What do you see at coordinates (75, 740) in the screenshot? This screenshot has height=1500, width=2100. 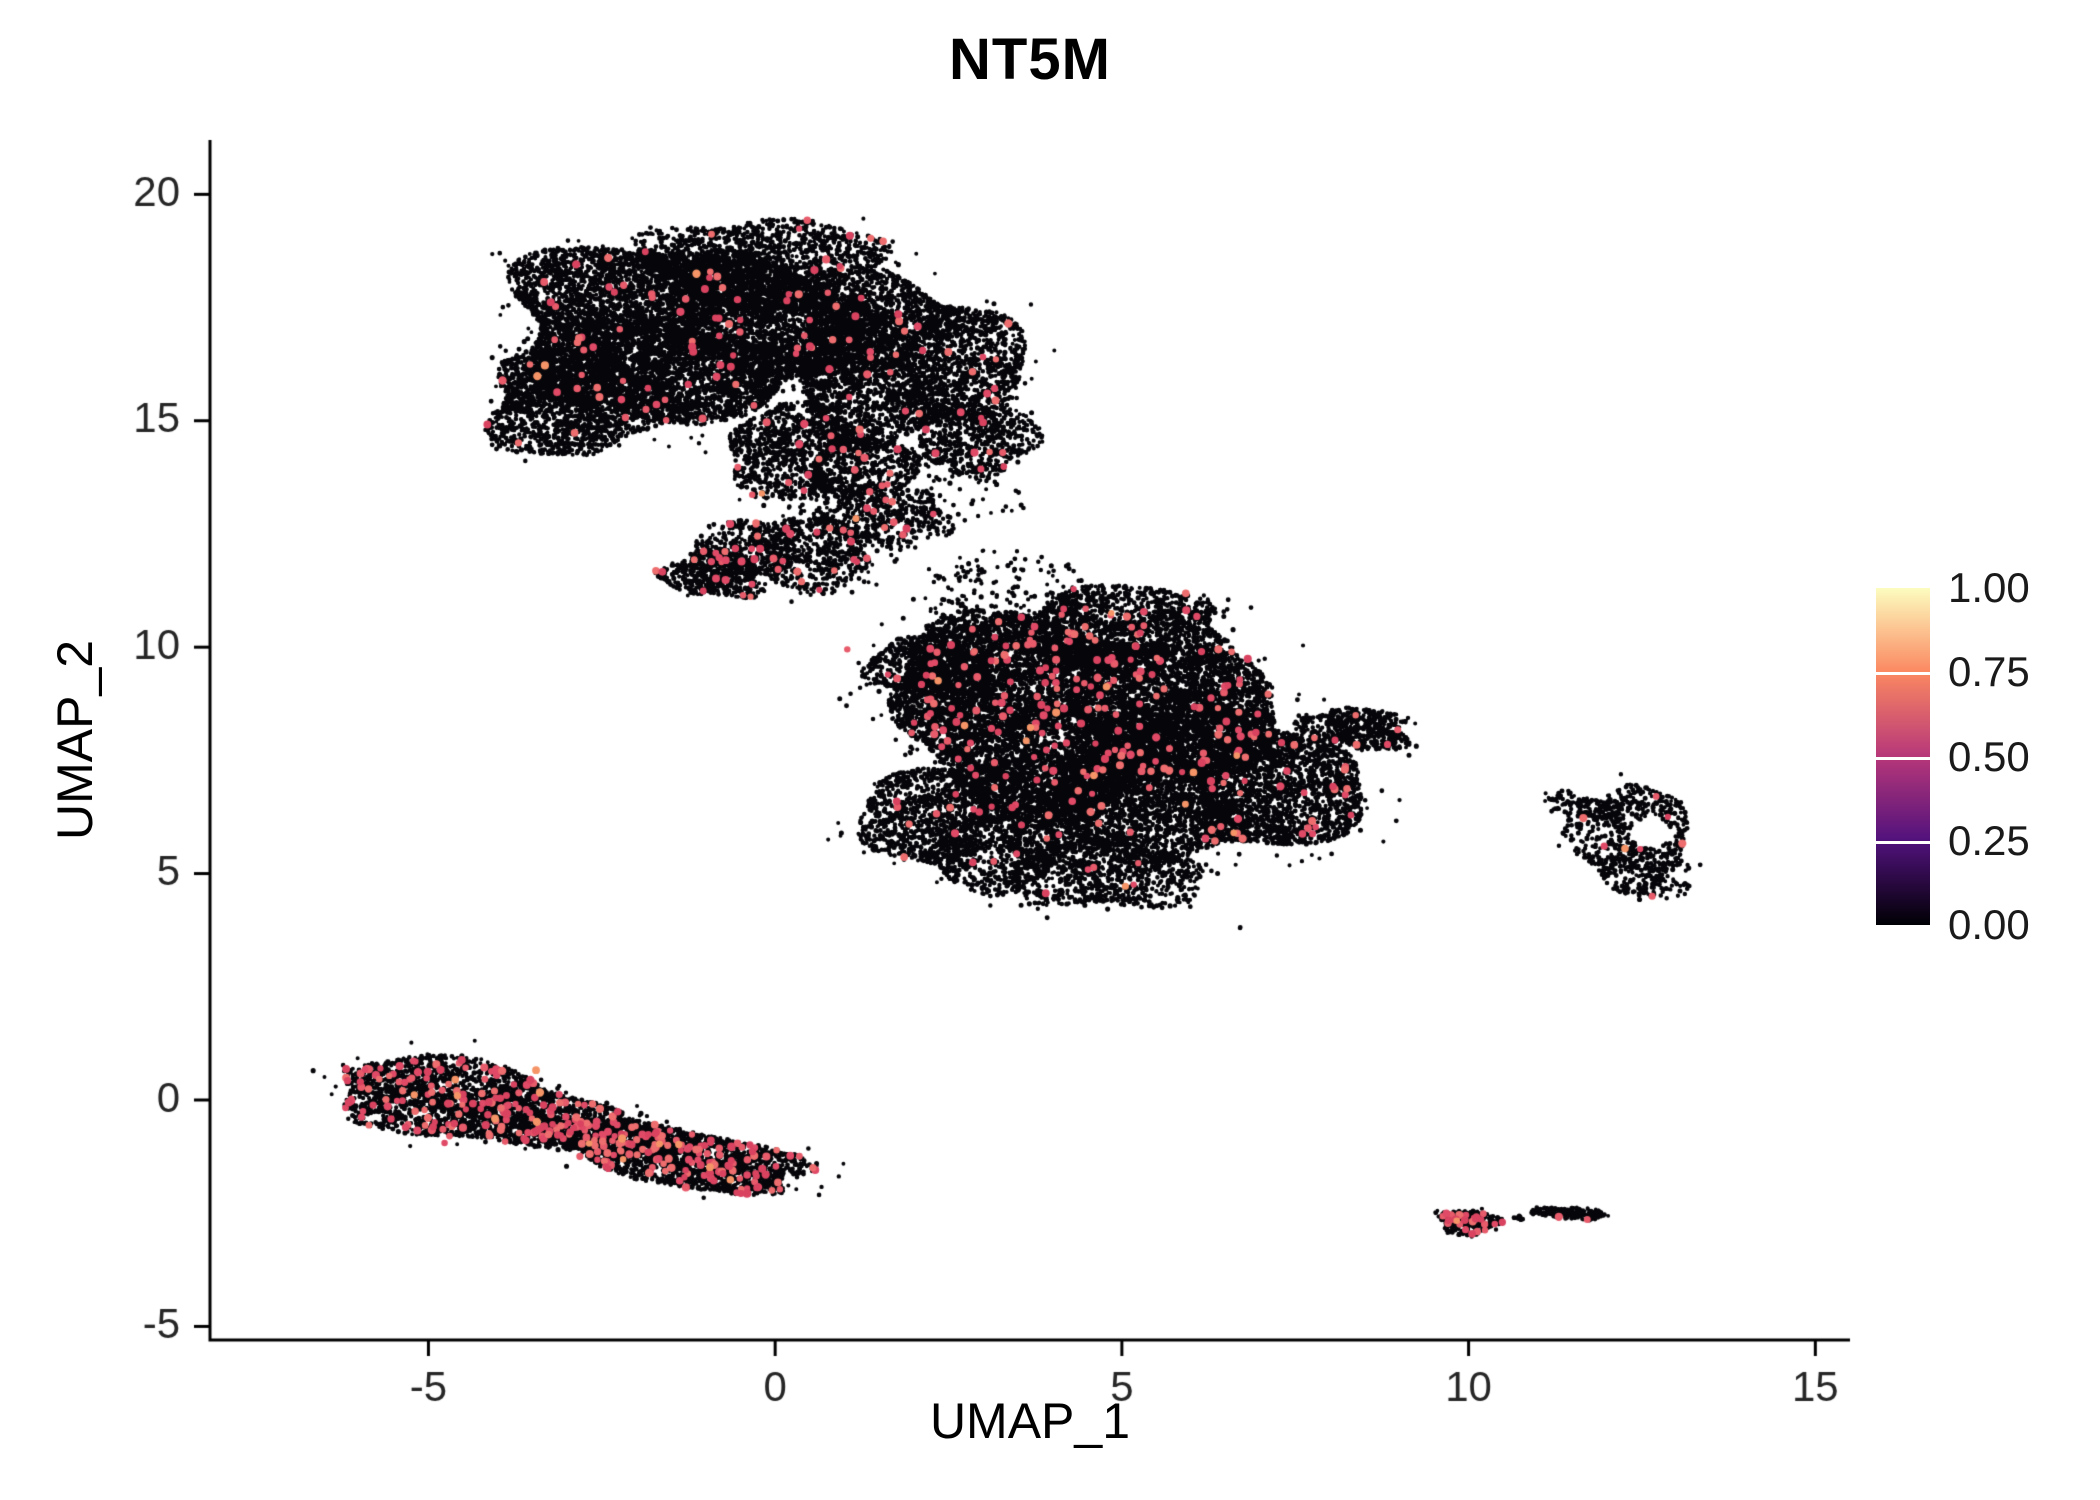 I see `y-axis-label: UMAP_2` at bounding box center [75, 740].